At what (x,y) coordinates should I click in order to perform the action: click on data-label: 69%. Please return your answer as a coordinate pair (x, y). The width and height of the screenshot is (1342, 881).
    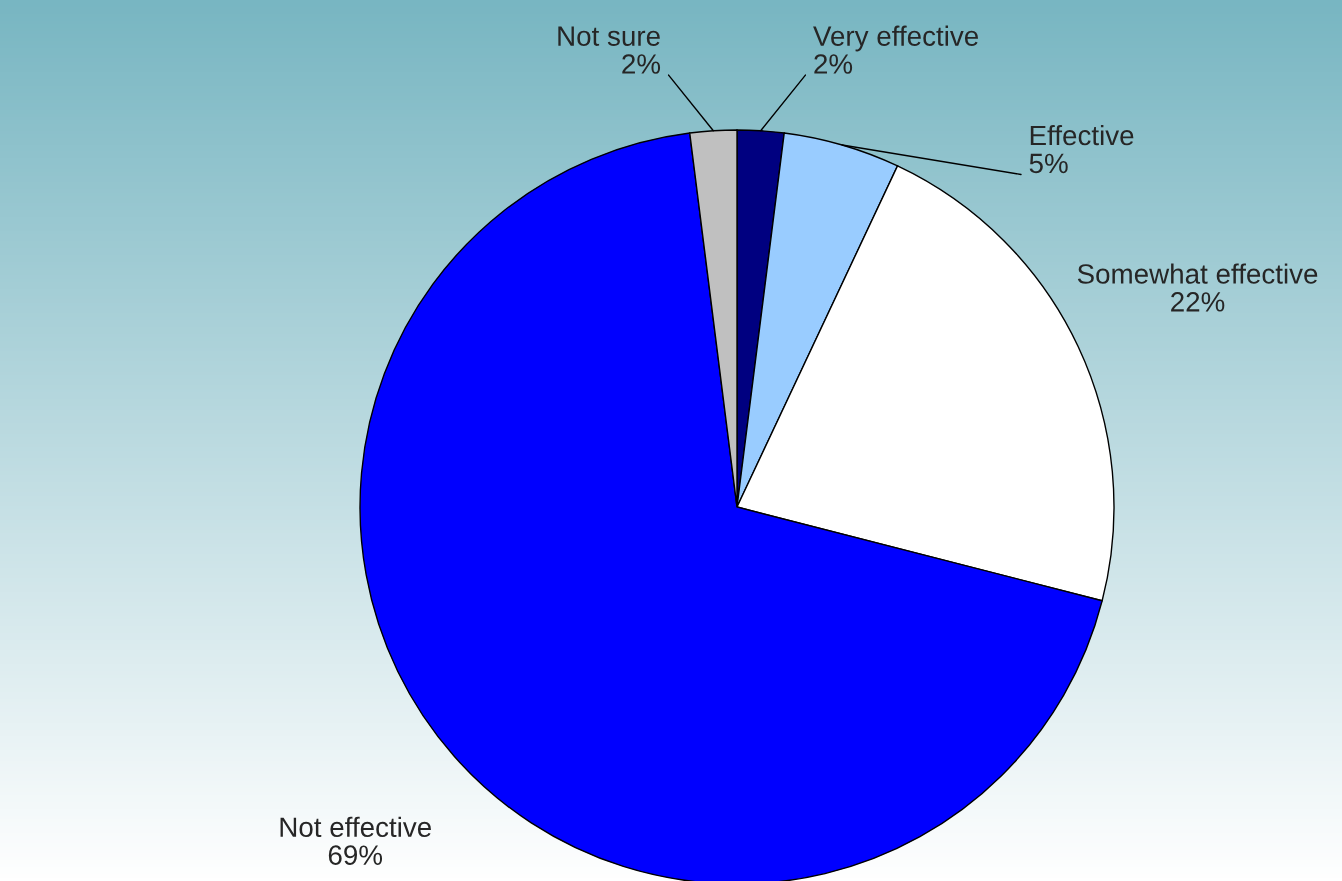
    Looking at the image, I should click on (355, 855).